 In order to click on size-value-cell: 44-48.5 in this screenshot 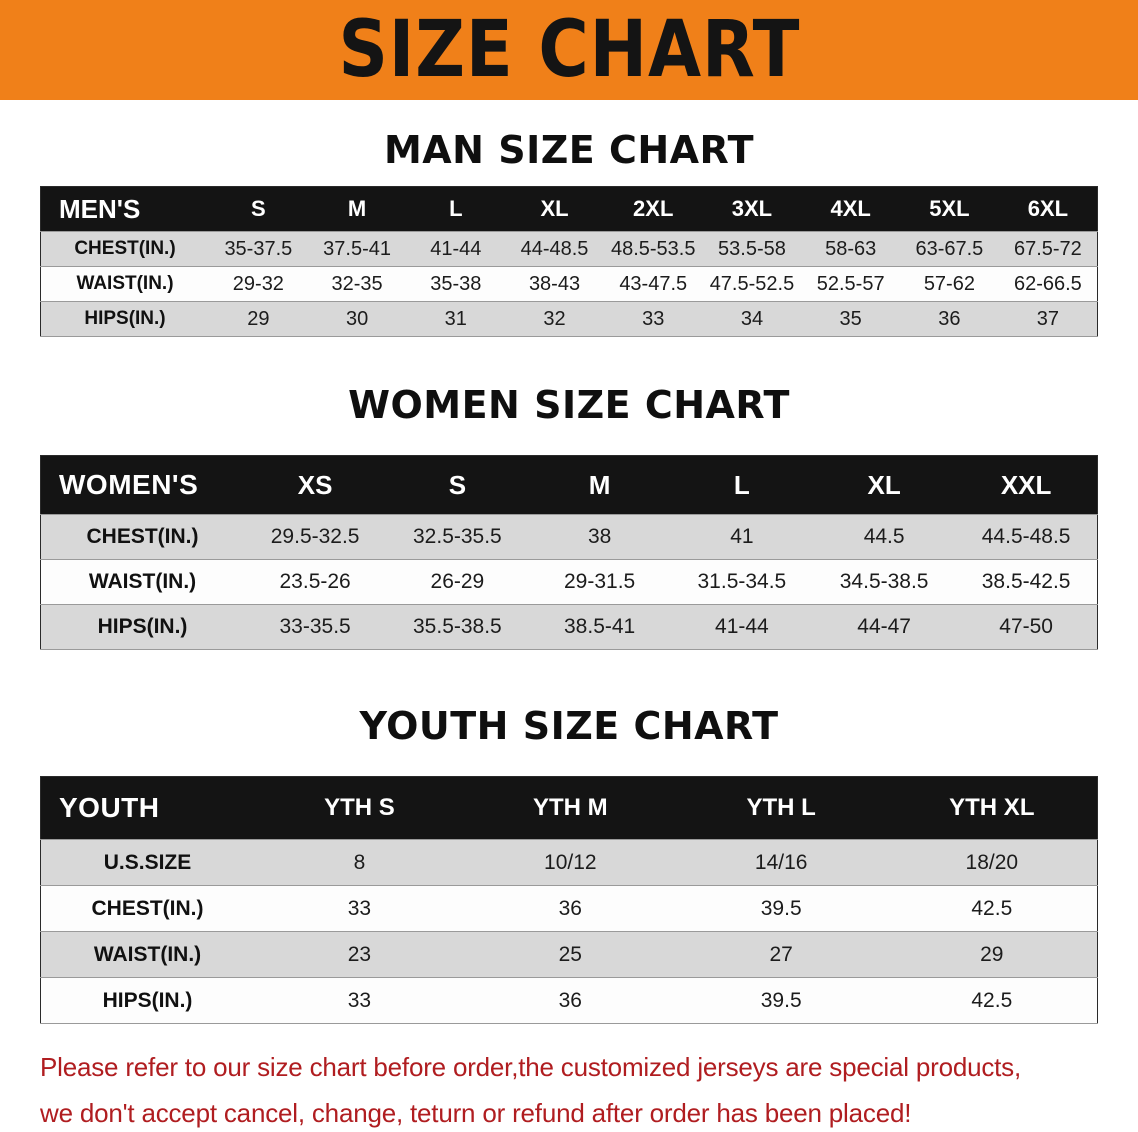, I will do `click(554, 249)`.